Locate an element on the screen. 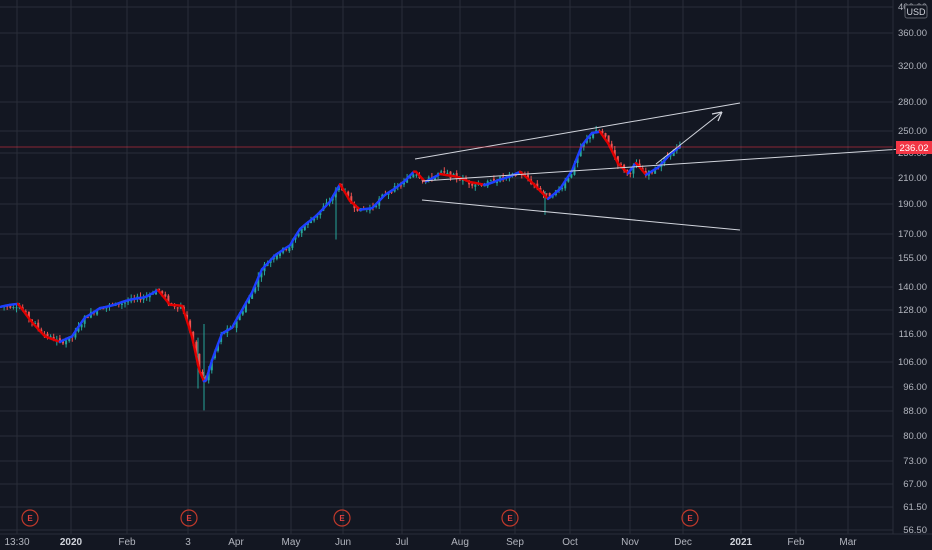  price-tick-label: 80.00 is located at coordinates (915, 436).